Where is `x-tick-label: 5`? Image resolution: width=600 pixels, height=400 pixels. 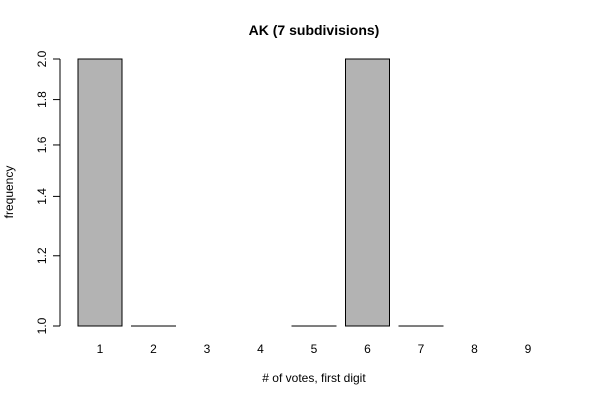 x-tick-label: 5 is located at coordinates (314, 349).